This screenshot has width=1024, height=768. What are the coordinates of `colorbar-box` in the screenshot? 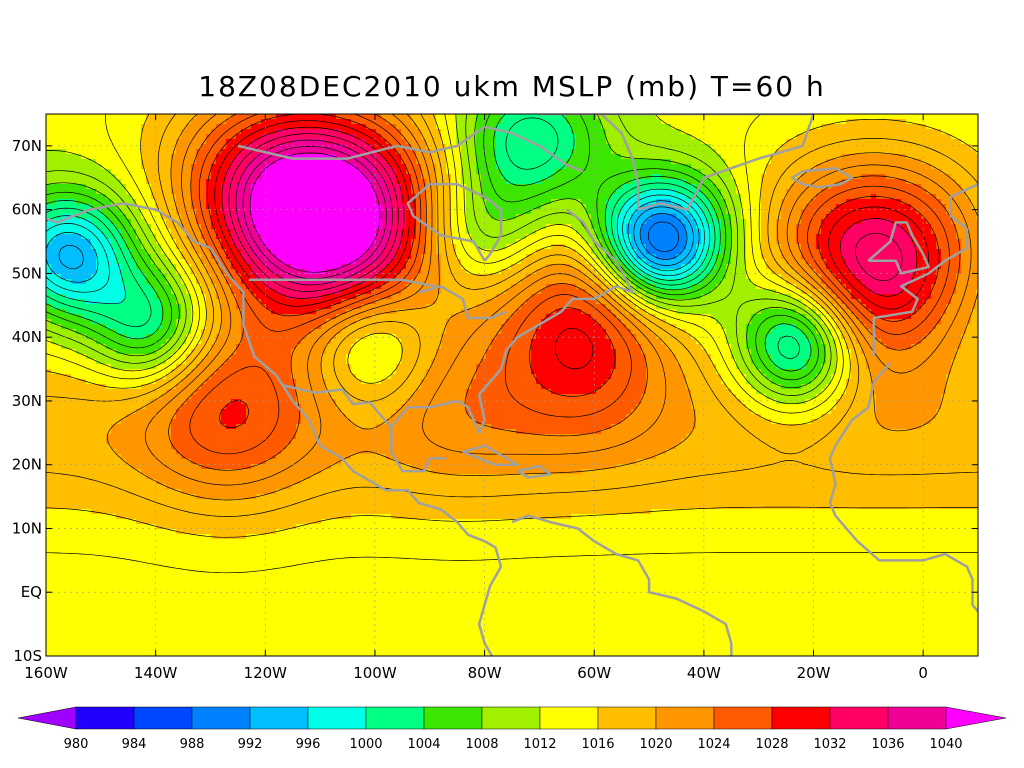 It's located at (743, 718).